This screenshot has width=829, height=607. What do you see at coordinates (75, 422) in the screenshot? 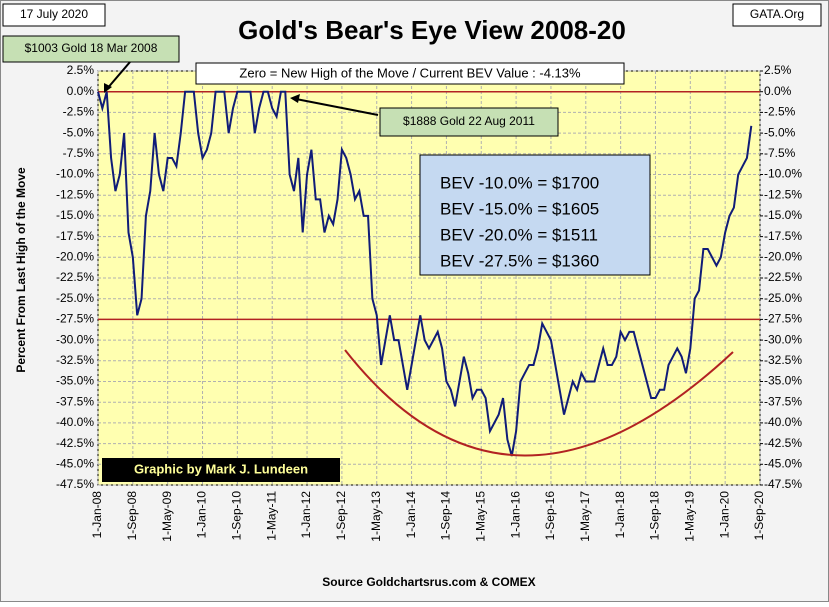
I see `y-tick-label: -40.0%` at bounding box center [75, 422].